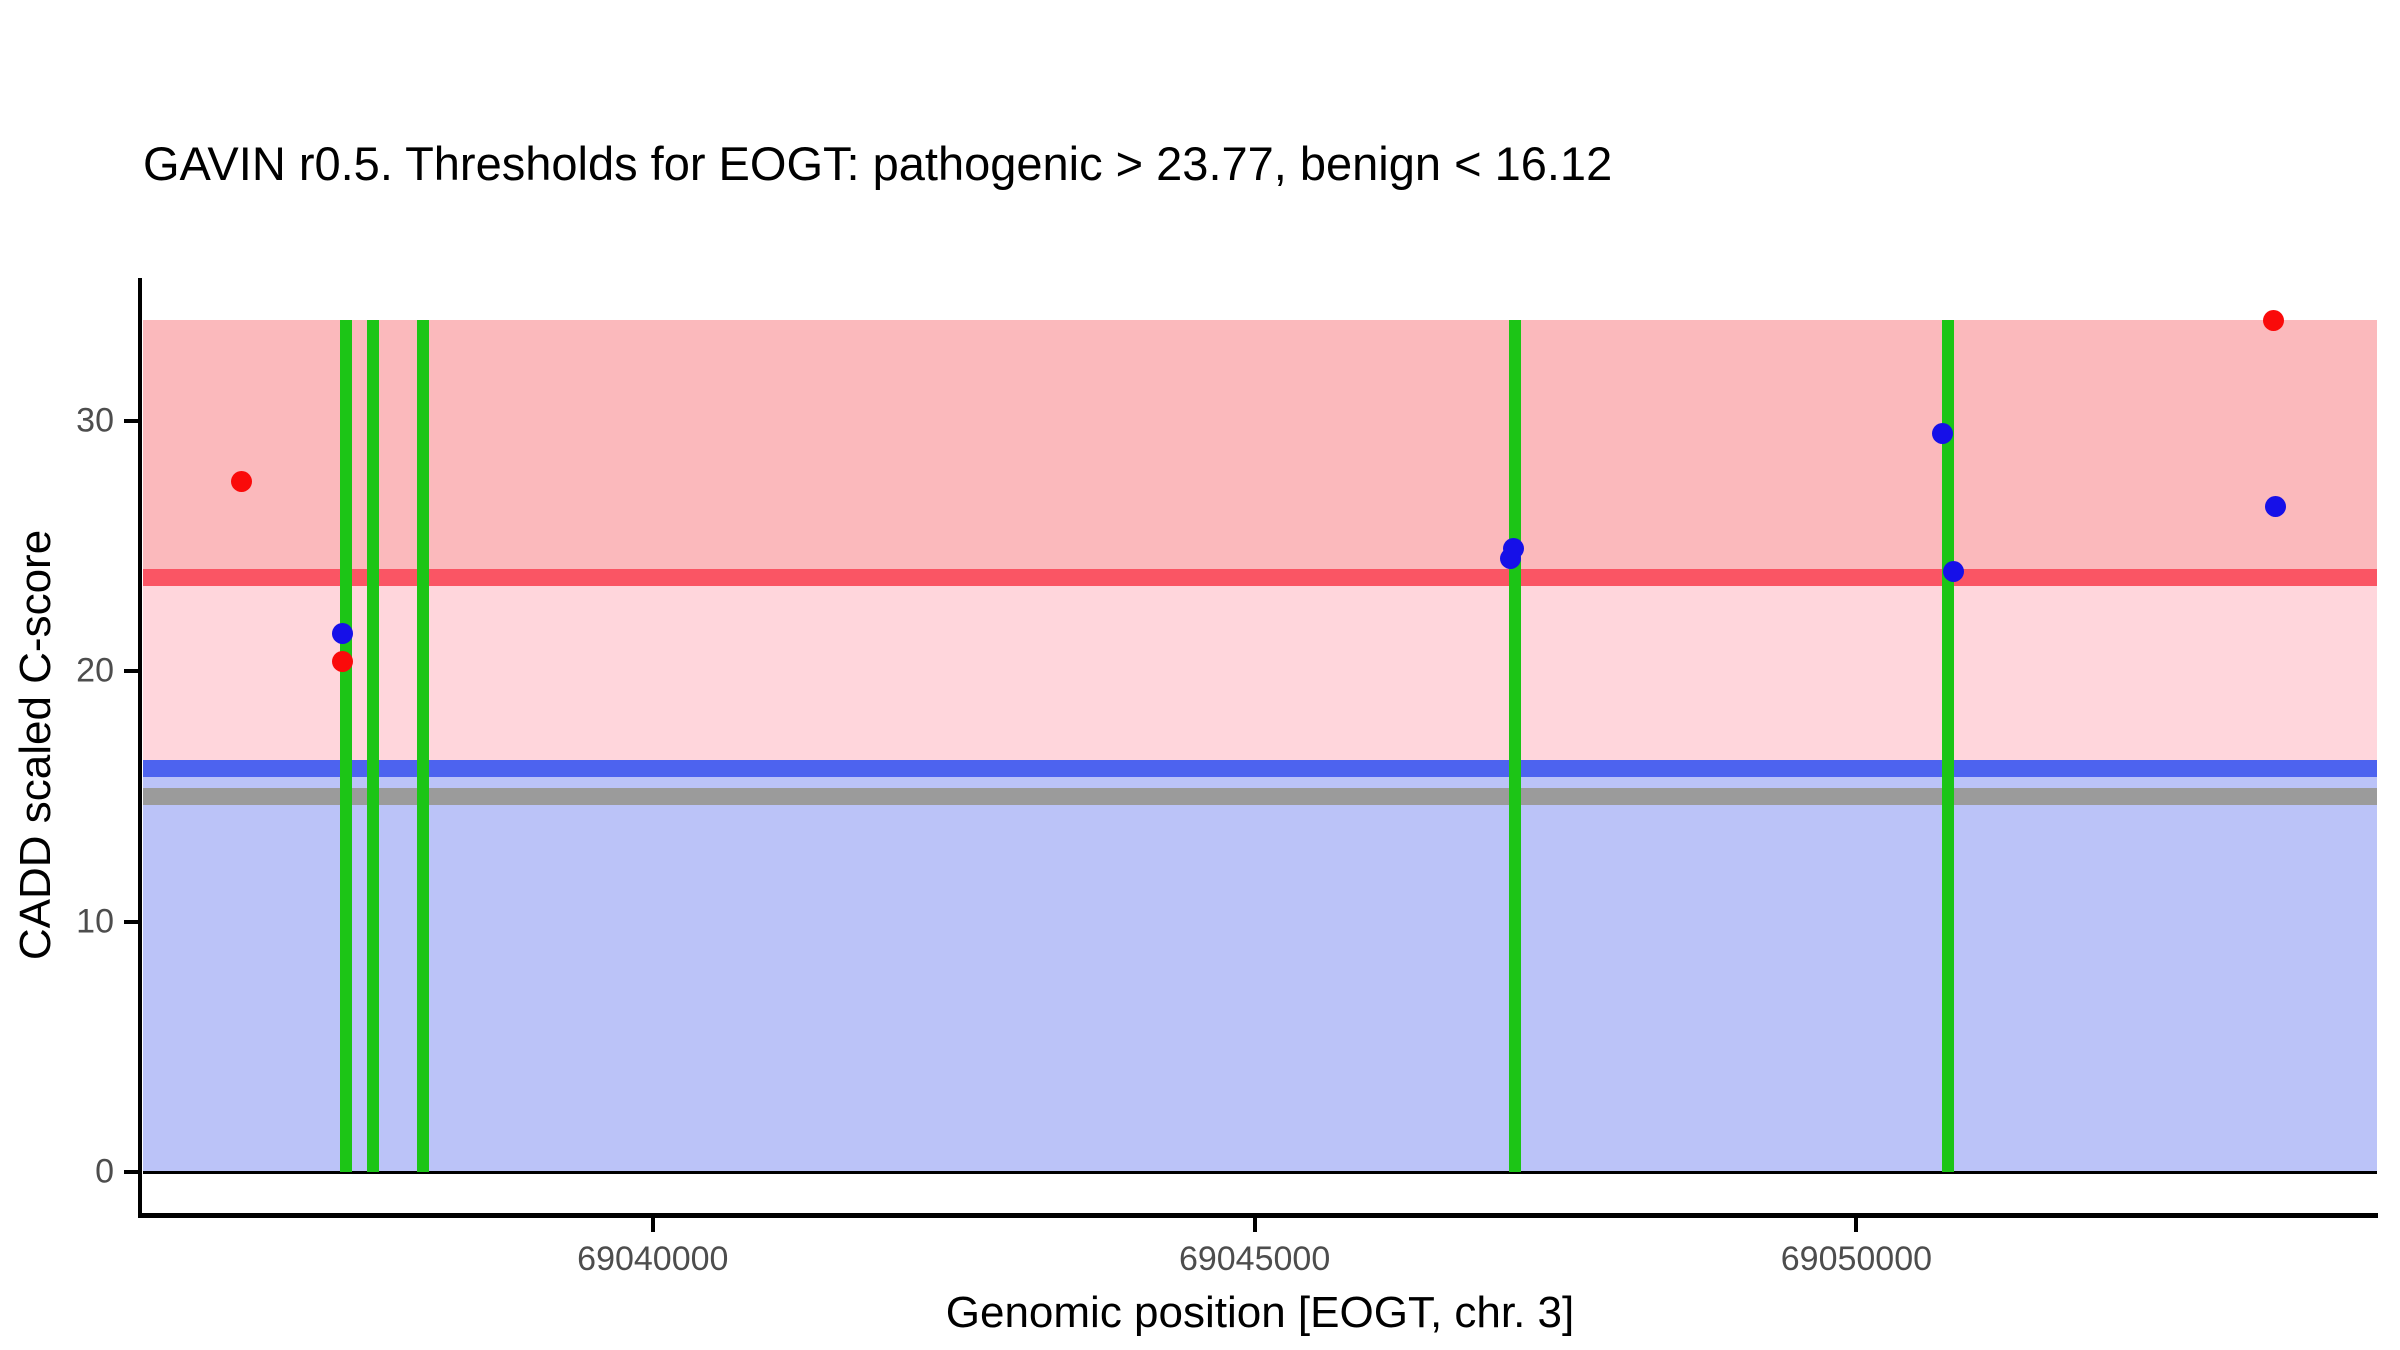  I want to click on x-axis-title: Genomic position [EOGT, chr. 3], so click(1260, 1312).